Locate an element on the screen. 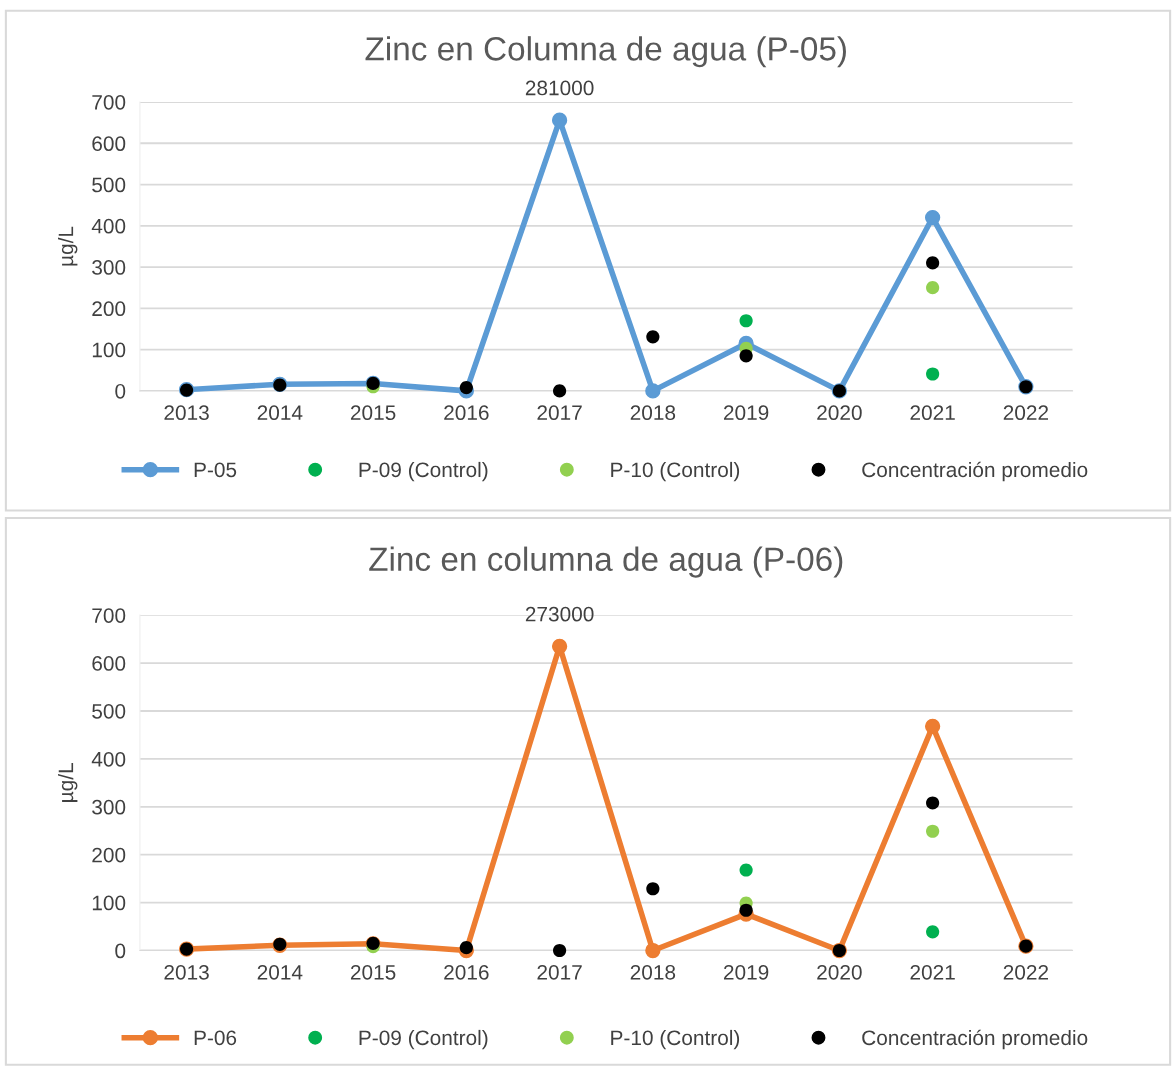 The width and height of the screenshot is (1176, 1068). annotation: 281000 is located at coordinates (559, 88).